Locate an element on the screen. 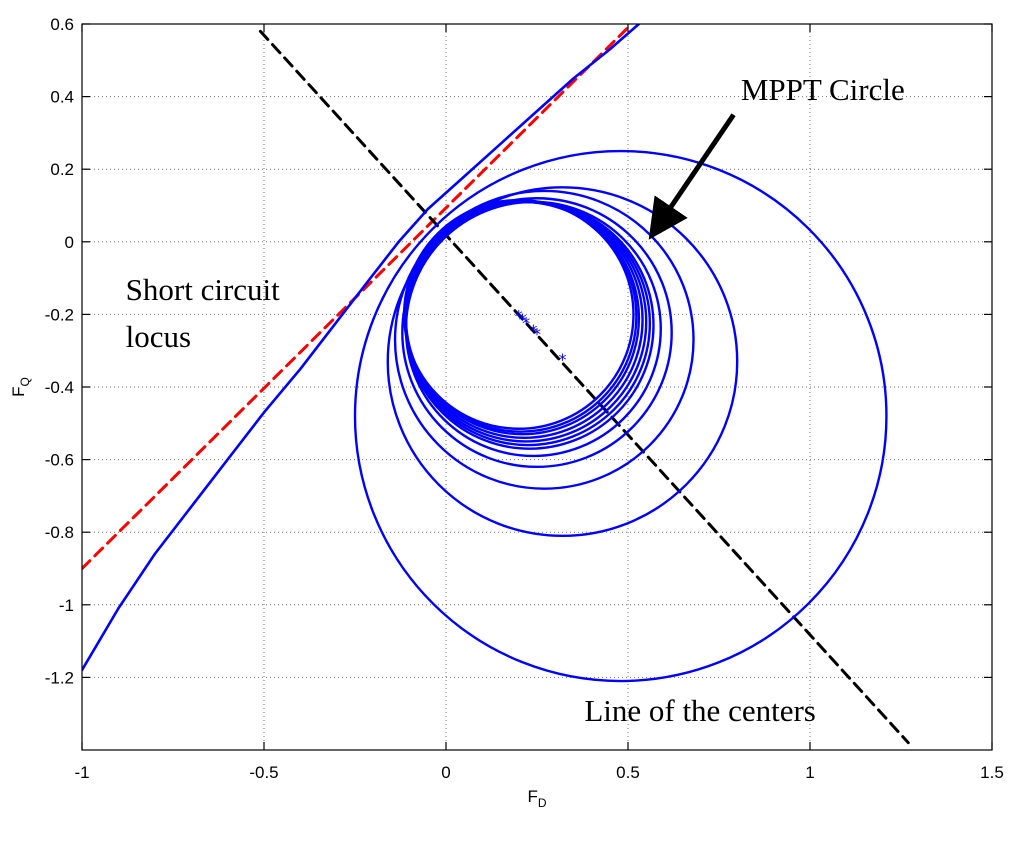 This screenshot has width=1024, height=841. x-tick-label: 1.5 is located at coordinates (992, 772).